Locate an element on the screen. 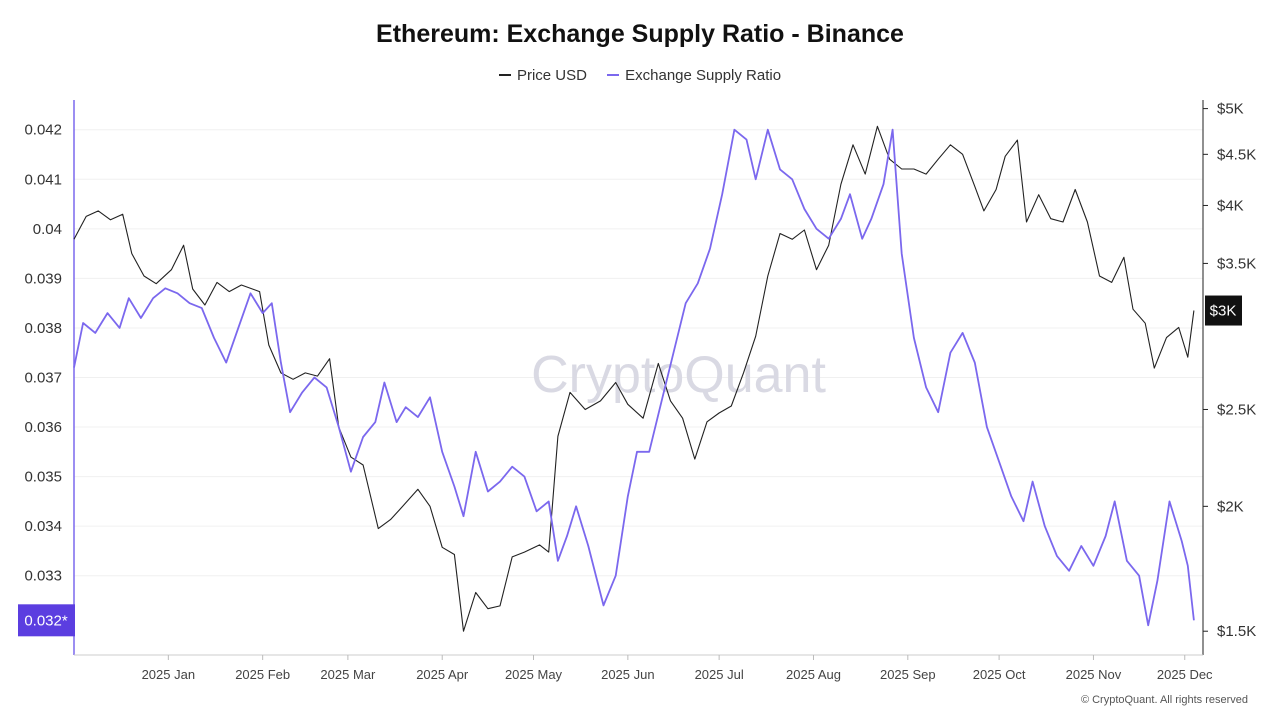 This screenshot has width=1280, height=720. legend-item-supply-ratio: Exchange Supply Ratio is located at coordinates (694, 75).